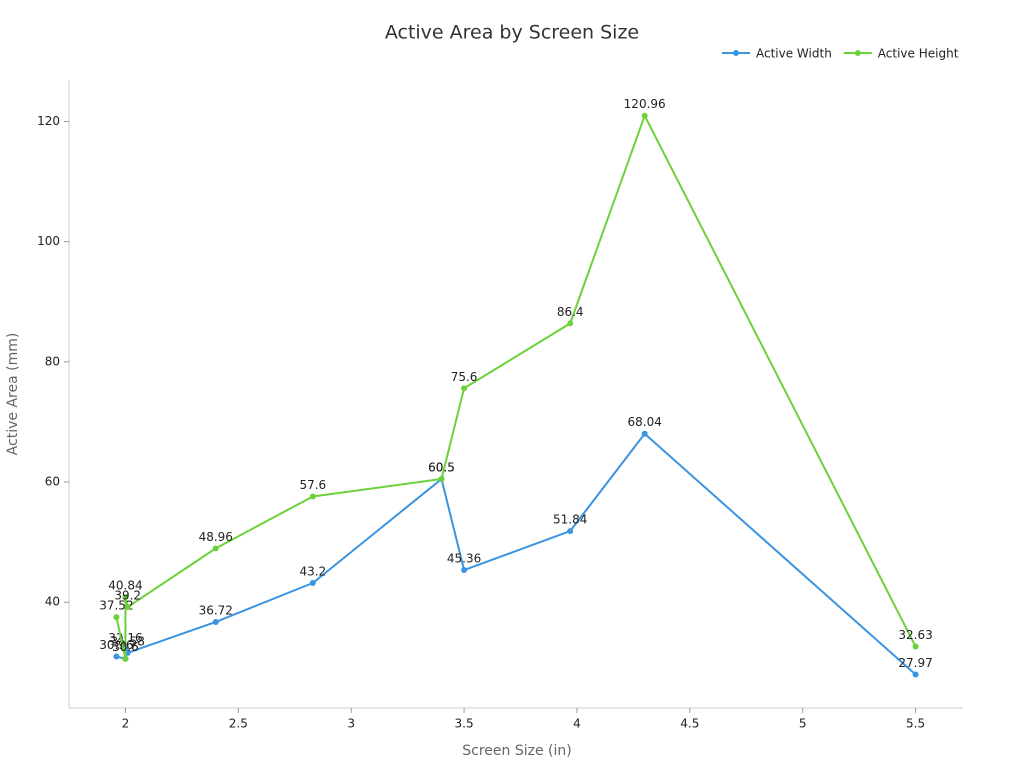 This screenshot has height=768, width=1024. Describe the element at coordinates (570, 312) in the screenshot. I see `data-label: 86.4` at that location.